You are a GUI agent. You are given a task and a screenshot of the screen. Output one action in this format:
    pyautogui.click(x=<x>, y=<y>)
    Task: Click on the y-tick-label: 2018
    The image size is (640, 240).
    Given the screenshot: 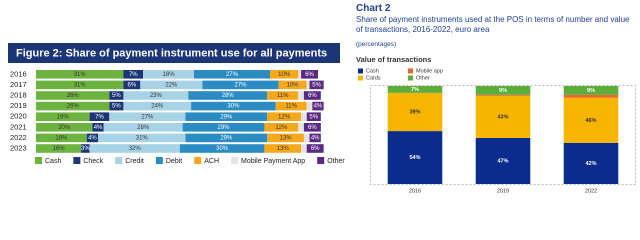 What is the action you would take?
    pyautogui.click(x=18, y=94)
    